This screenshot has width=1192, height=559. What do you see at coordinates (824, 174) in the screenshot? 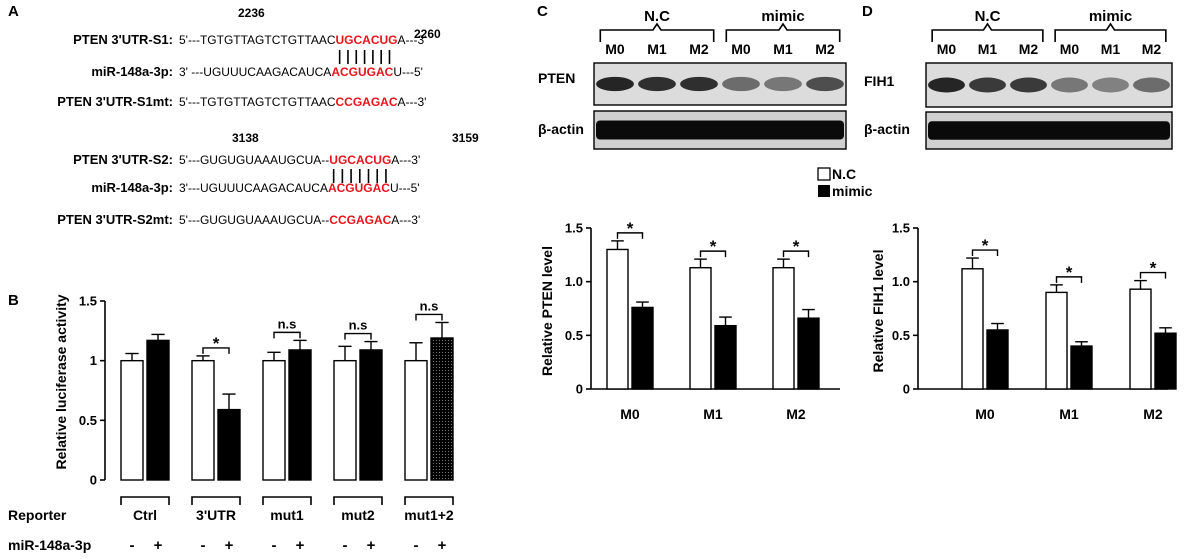
I see `legend-swatch-nc` at bounding box center [824, 174].